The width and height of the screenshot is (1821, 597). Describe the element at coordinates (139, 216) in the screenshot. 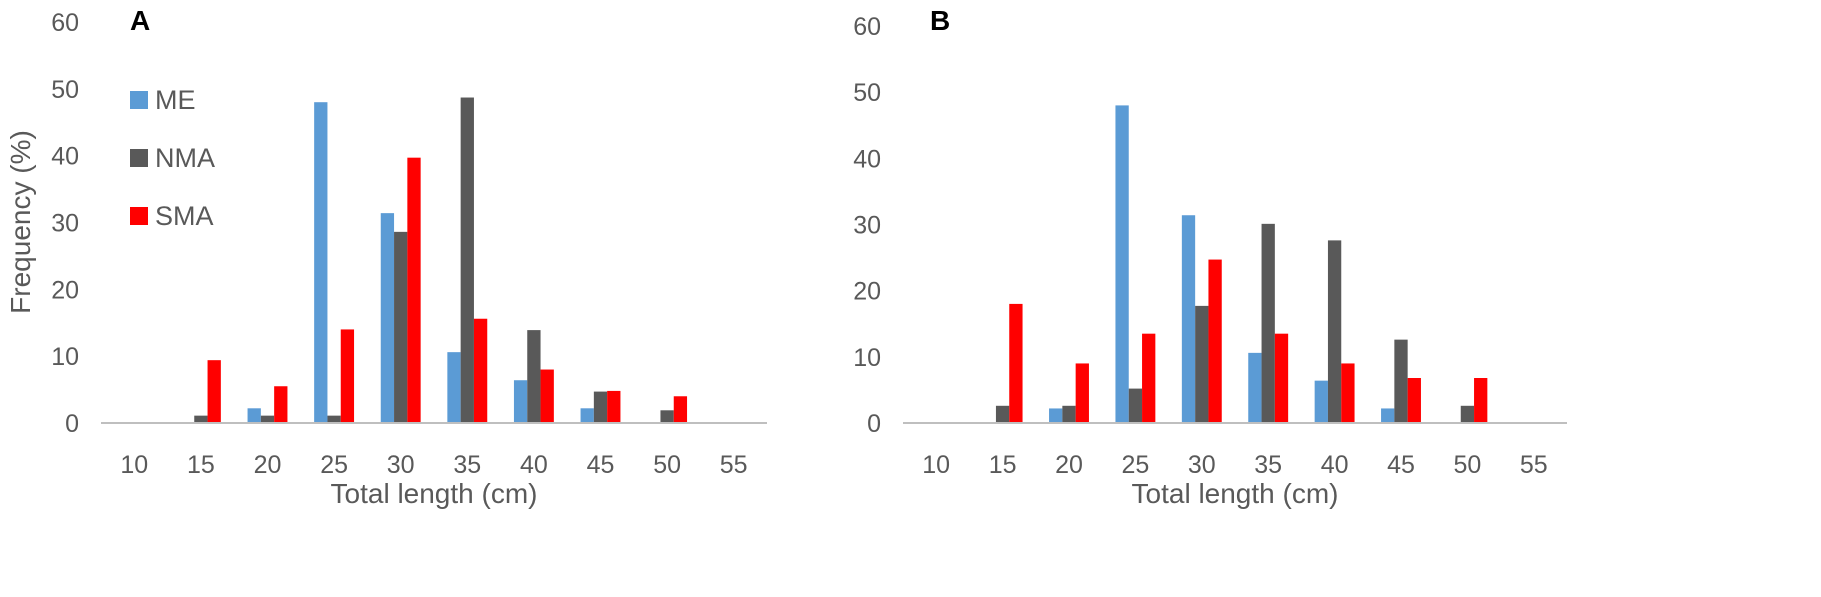

I see `legend-swatch-sma` at that location.